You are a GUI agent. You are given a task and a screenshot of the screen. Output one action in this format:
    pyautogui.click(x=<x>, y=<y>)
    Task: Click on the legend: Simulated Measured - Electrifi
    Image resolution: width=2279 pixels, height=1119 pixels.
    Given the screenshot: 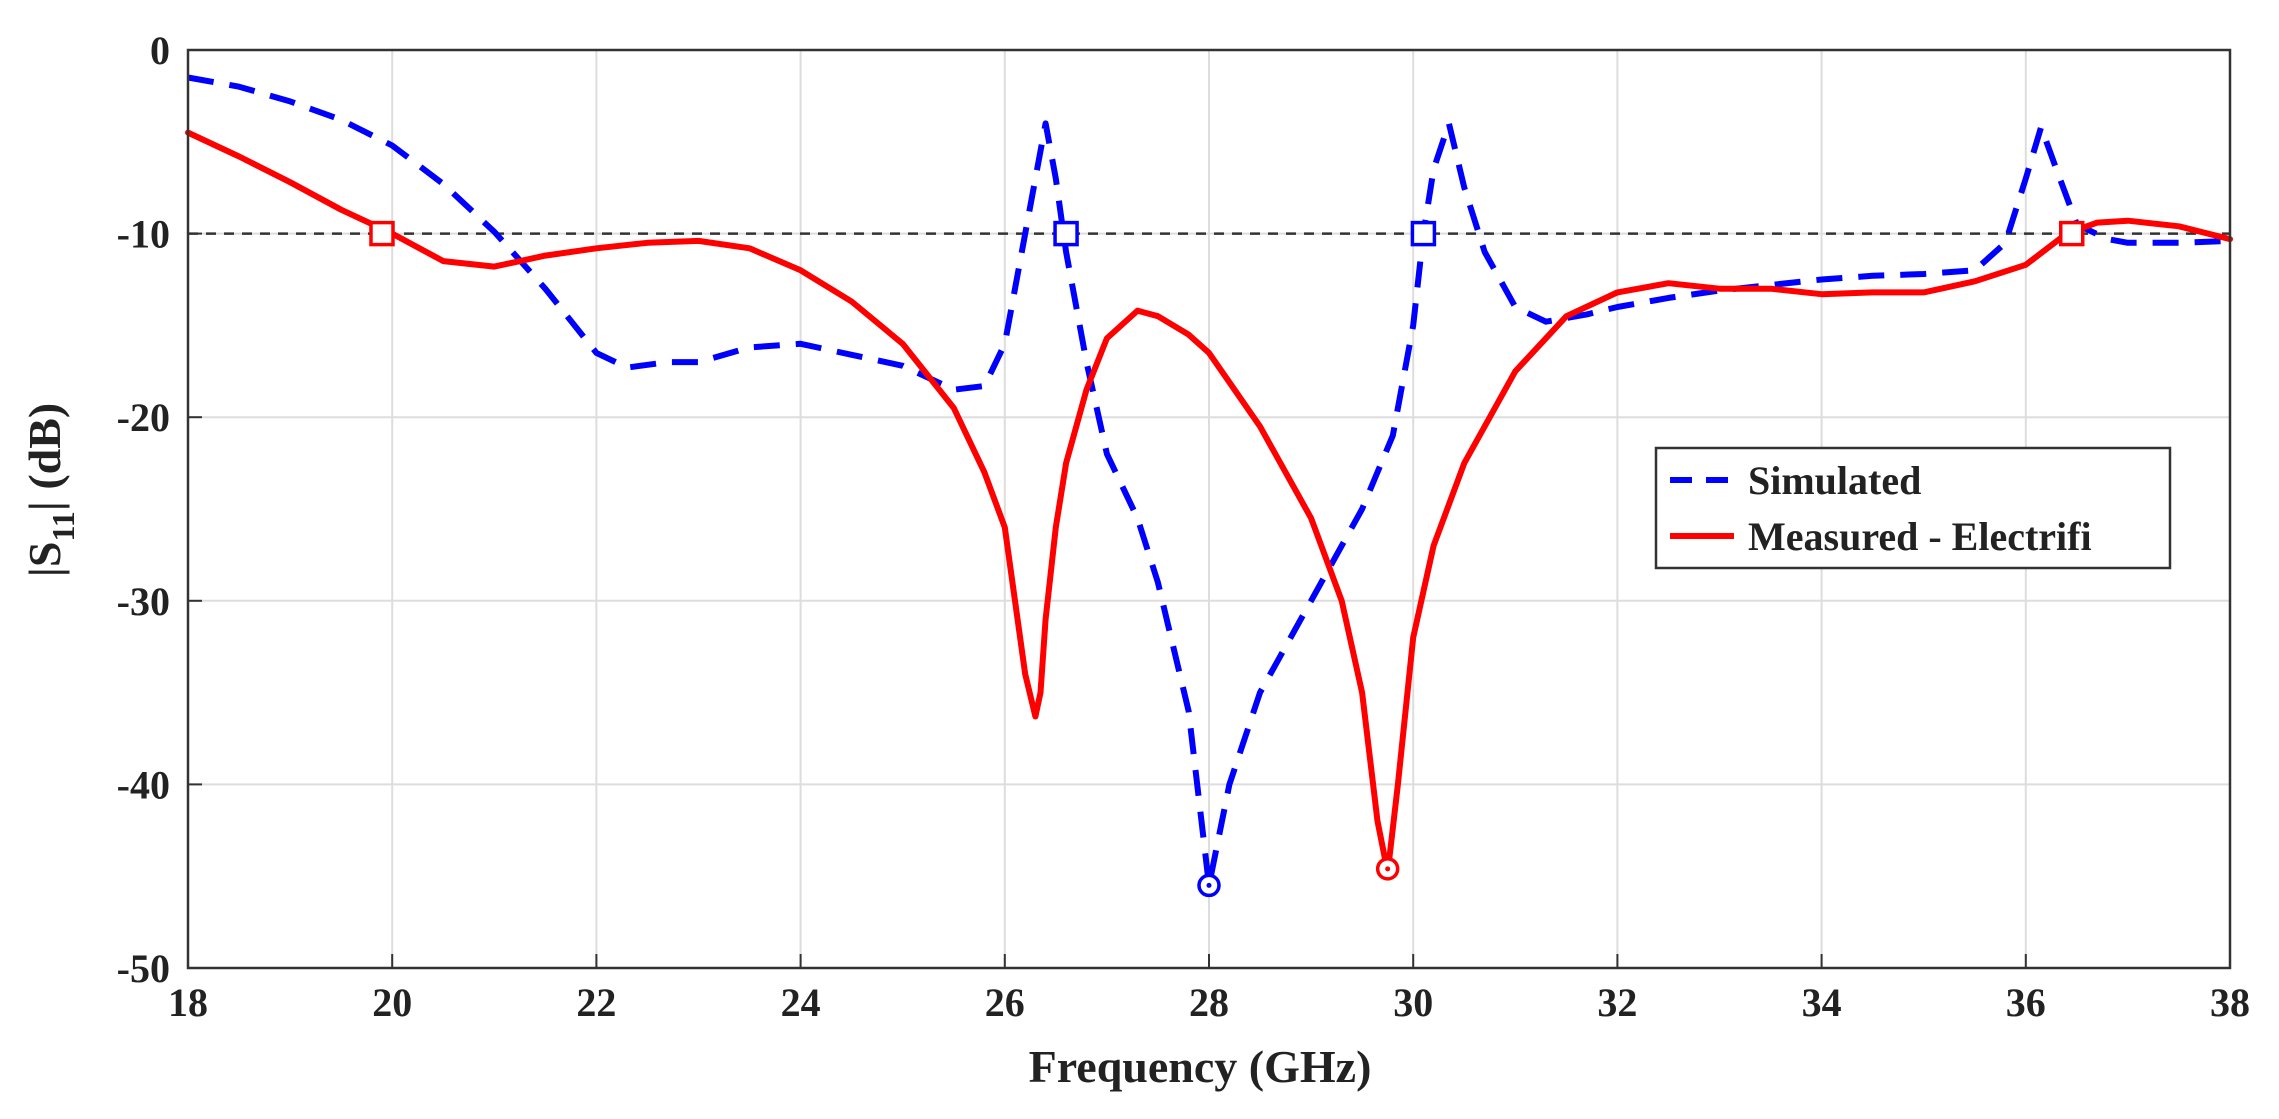 What is the action you would take?
    pyautogui.click(x=1913, y=508)
    